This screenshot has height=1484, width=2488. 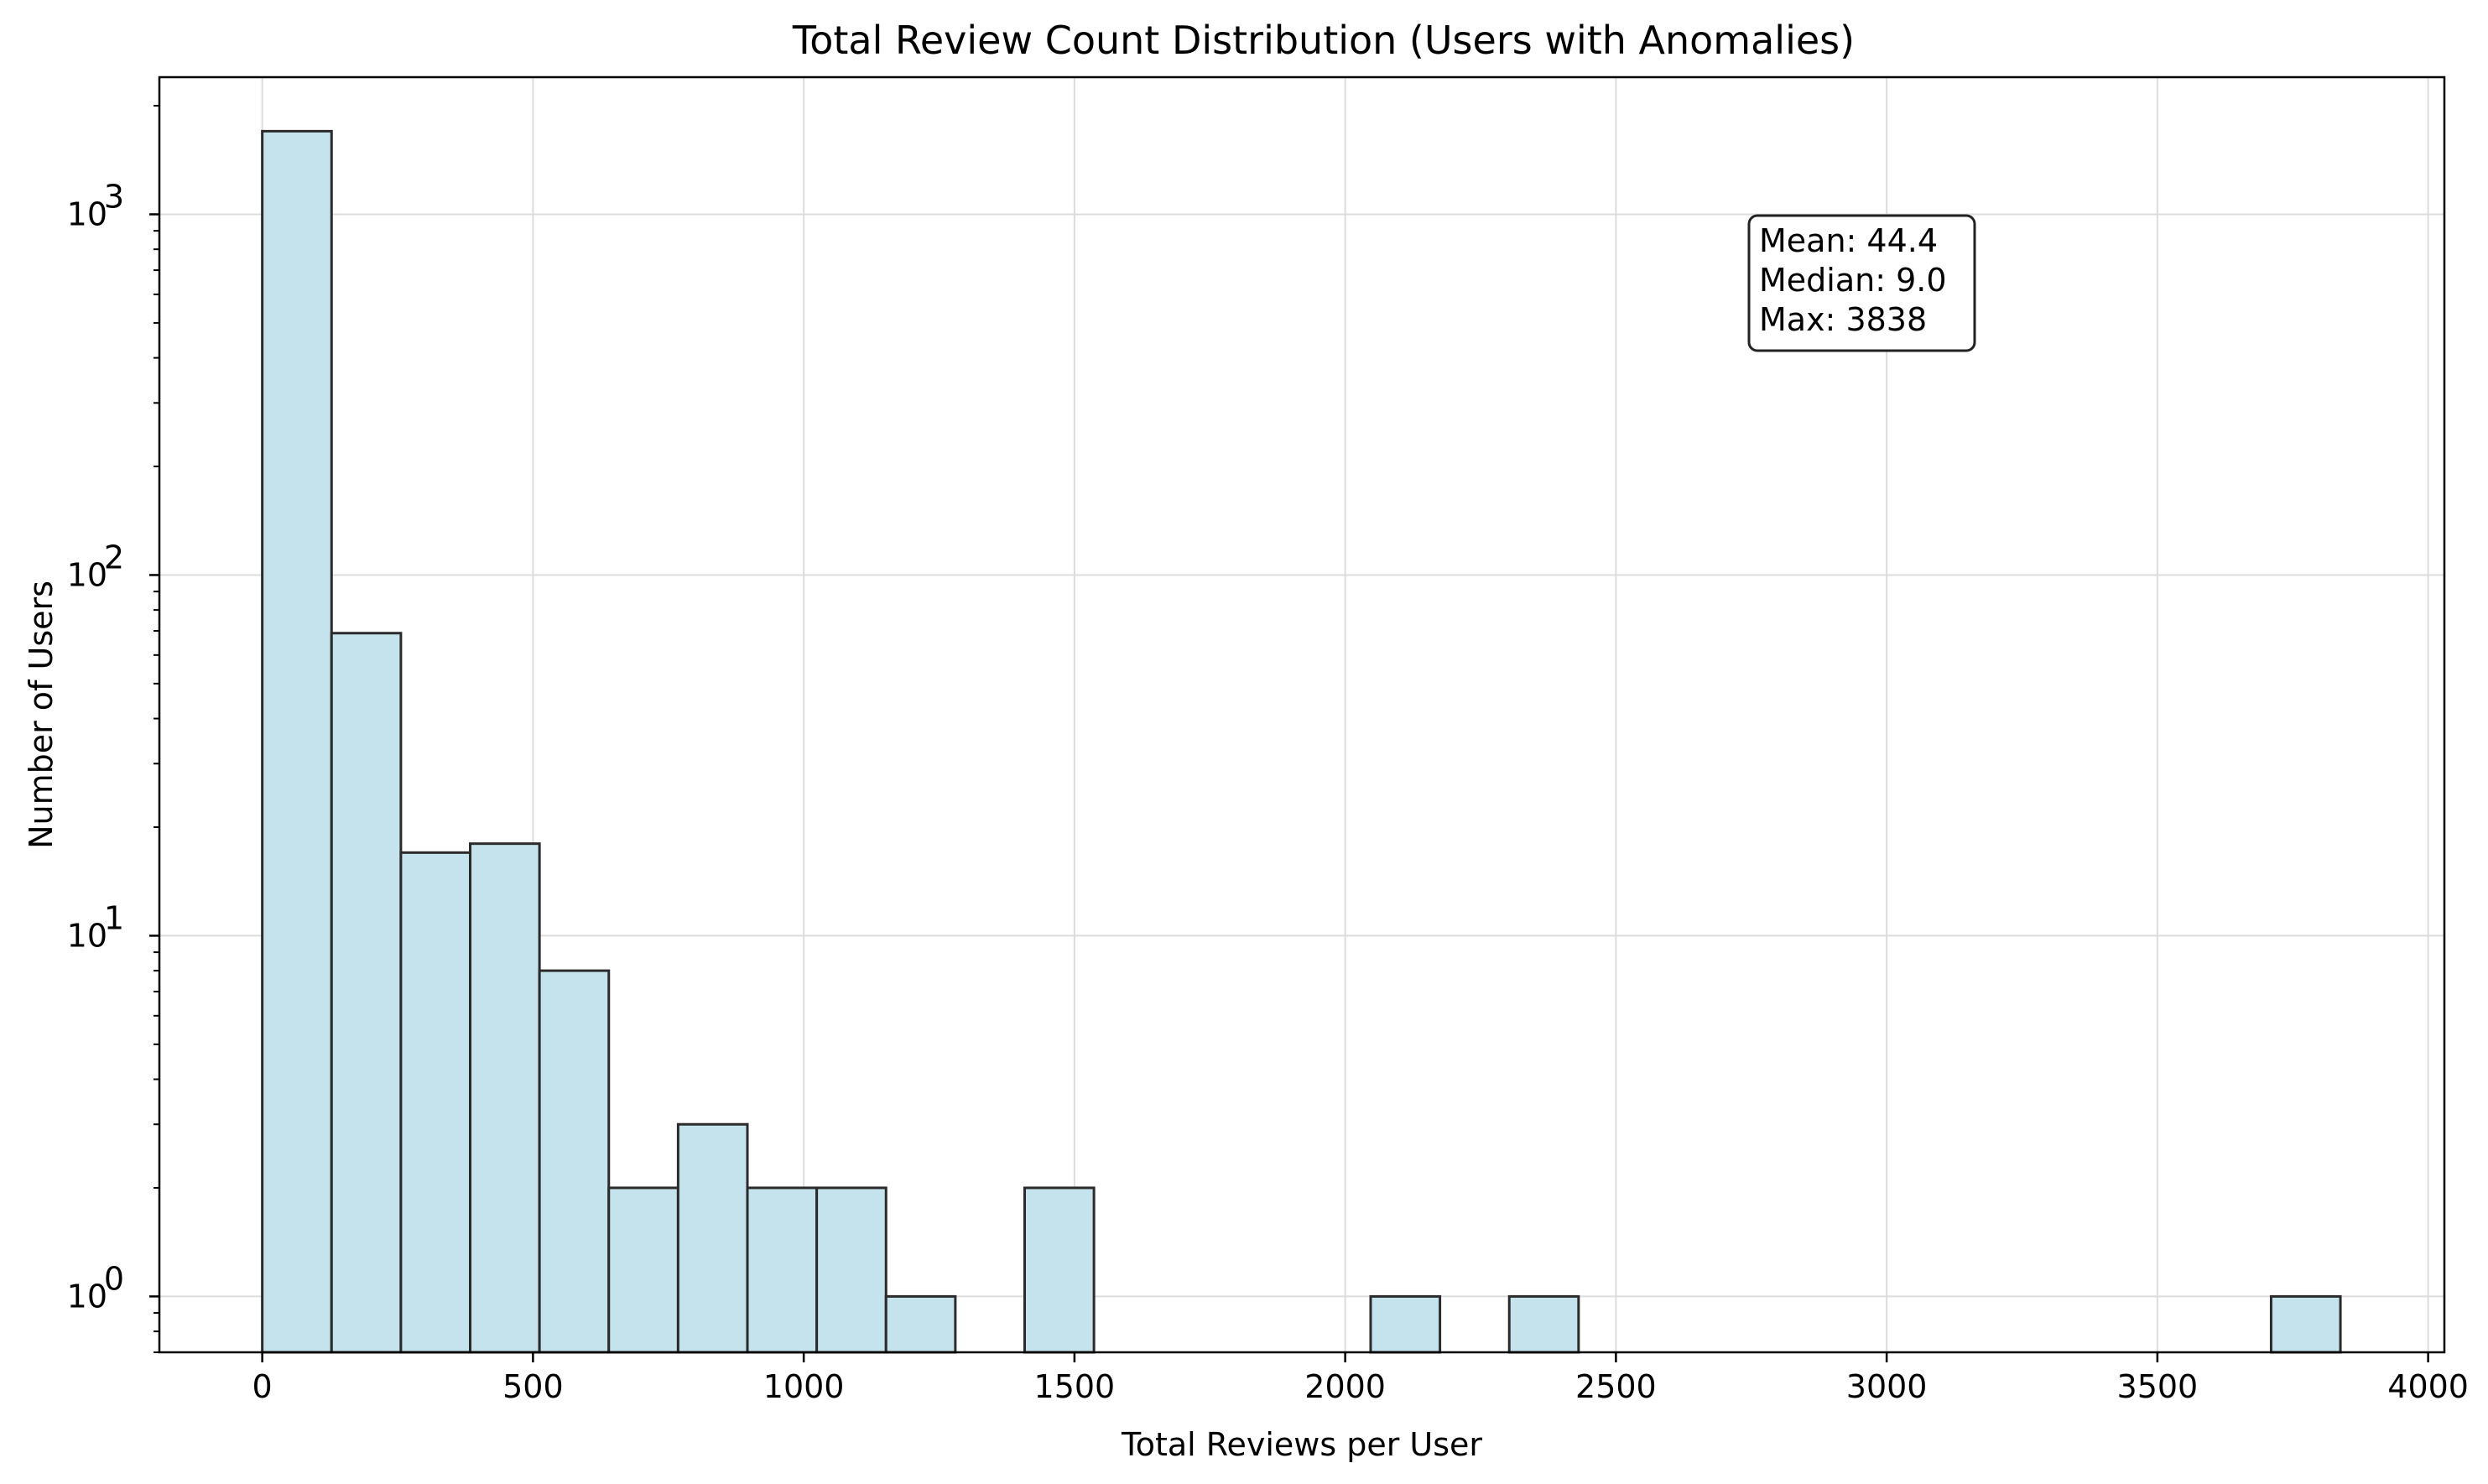 I want to click on x-tick-label: 1000, so click(x=804, y=1386).